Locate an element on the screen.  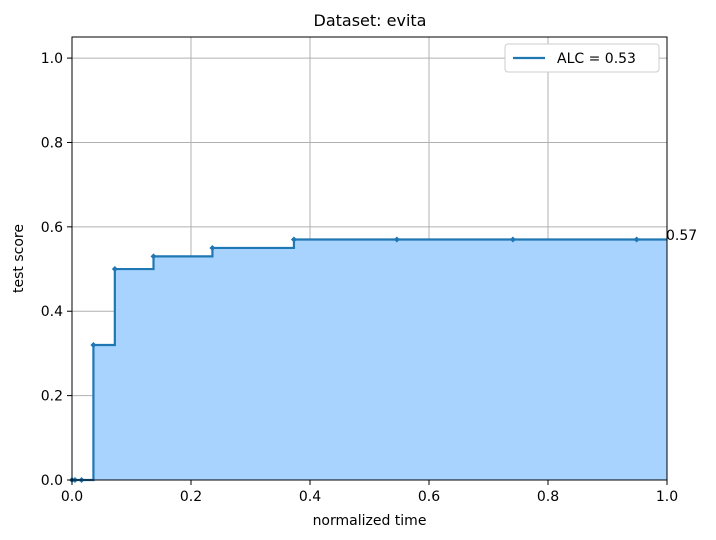
legend-label: ALC = 0.53 is located at coordinates (596, 59).